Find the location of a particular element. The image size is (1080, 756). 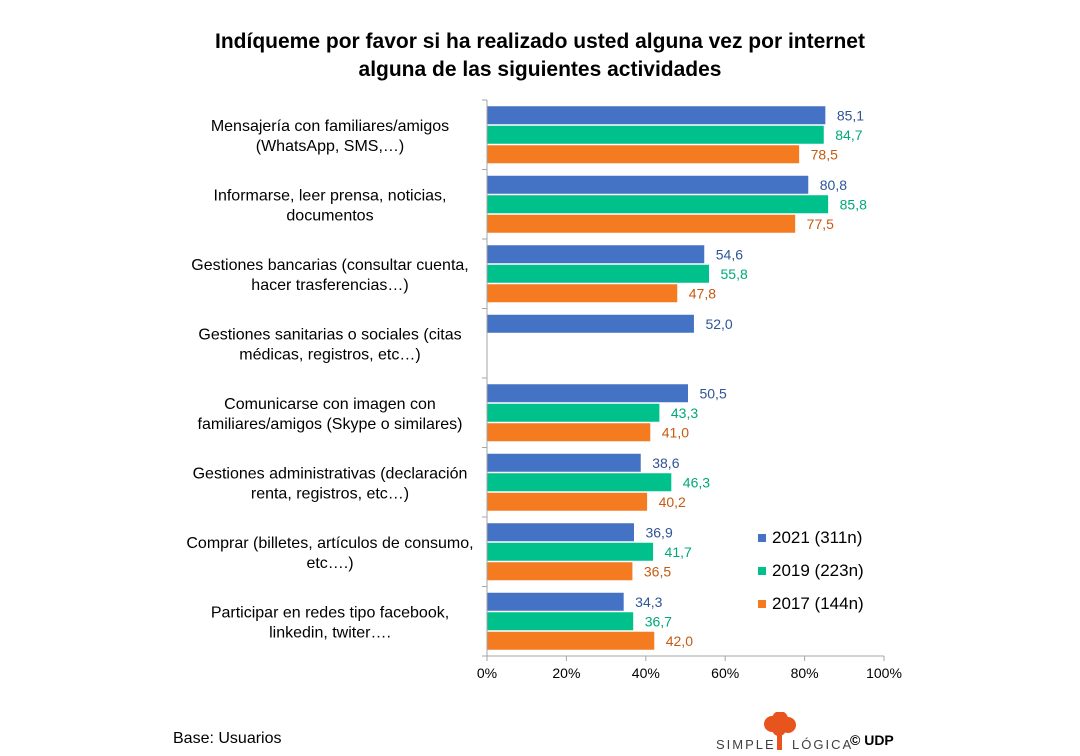

category-label: Gestiones sanitarias o sociales (citas is located at coordinates (329, 334).